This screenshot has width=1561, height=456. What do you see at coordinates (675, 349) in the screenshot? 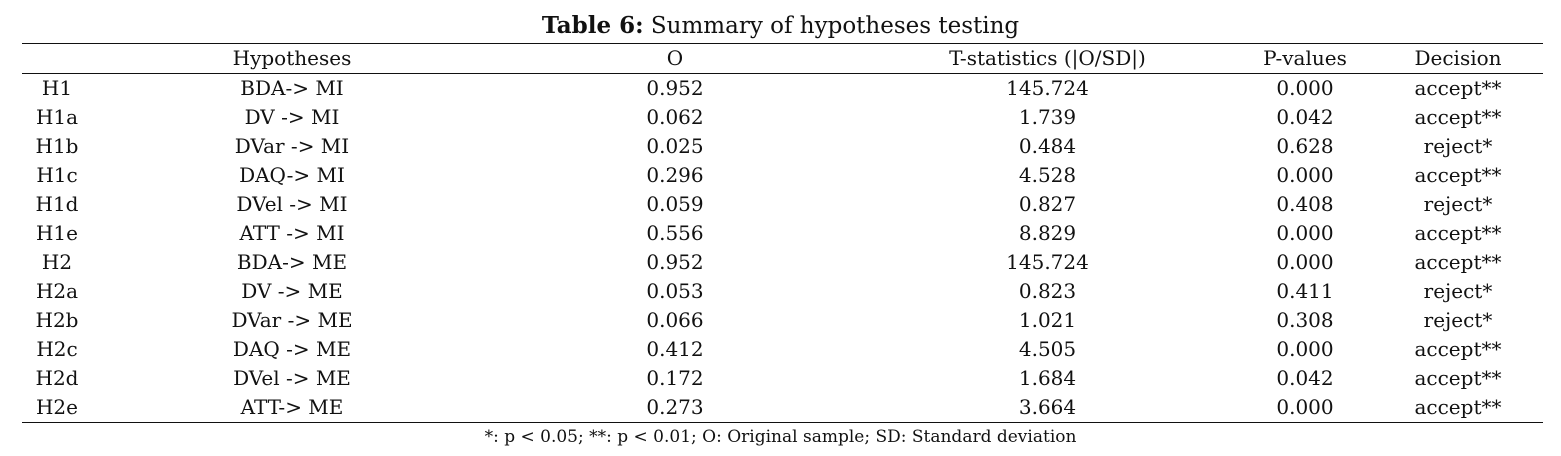
I see `original-sample-value: 0.412` at bounding box center [675, 349].